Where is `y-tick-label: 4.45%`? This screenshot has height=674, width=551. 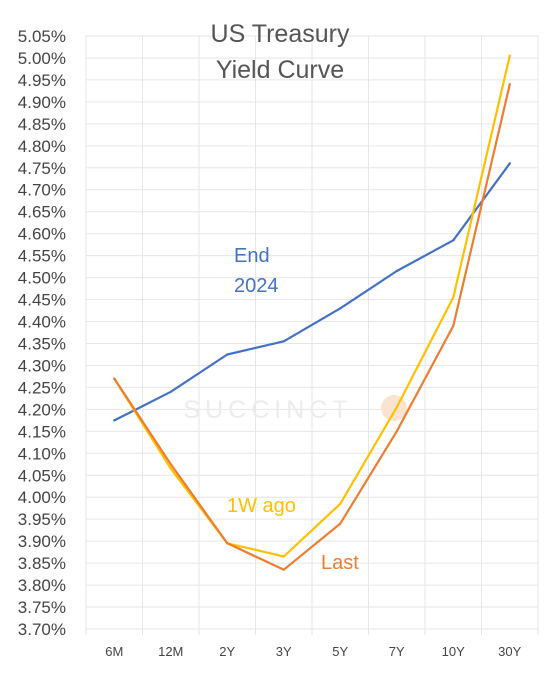
y-tick-label: 4.45% is located at coordinates (42, 300).